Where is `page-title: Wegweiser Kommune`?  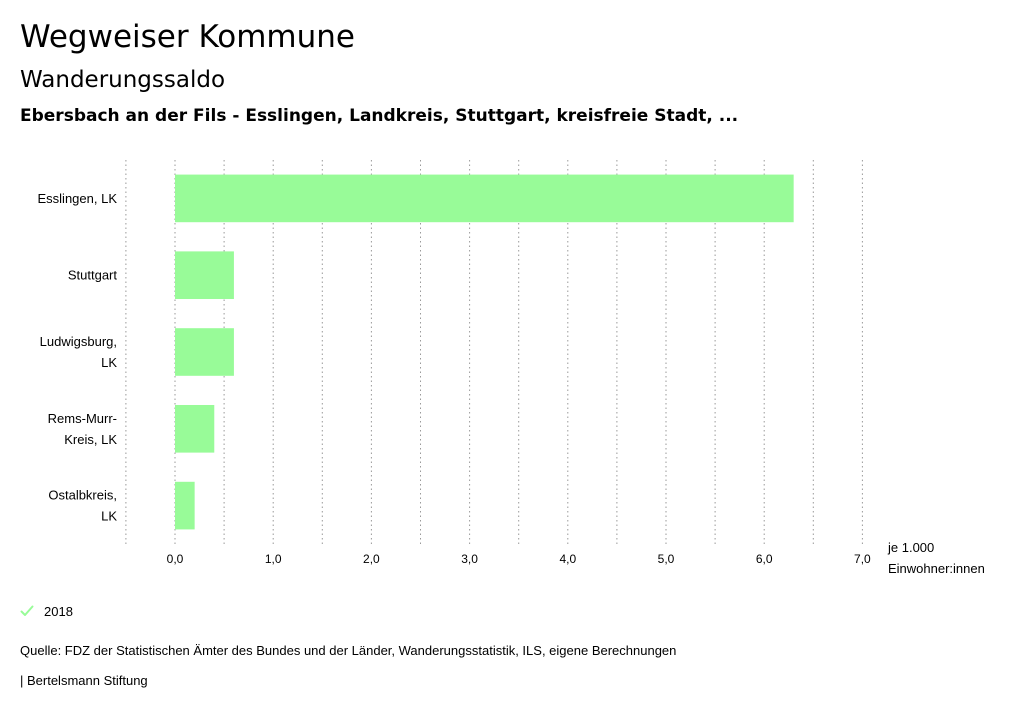
page-title: Wegweiser Kommune is located at coordinates (187, 37).